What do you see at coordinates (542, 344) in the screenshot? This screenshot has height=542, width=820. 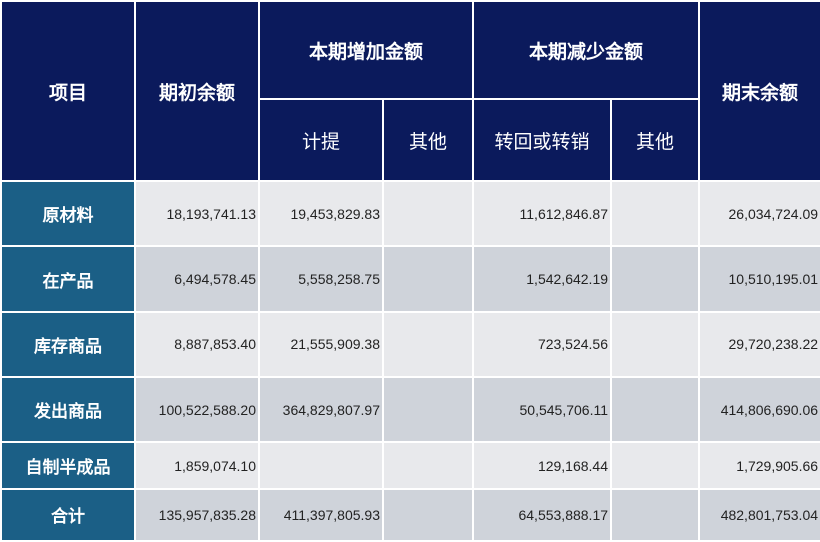 I see `cell-reversal: 723,524.56` at bounding box center [542, 344].